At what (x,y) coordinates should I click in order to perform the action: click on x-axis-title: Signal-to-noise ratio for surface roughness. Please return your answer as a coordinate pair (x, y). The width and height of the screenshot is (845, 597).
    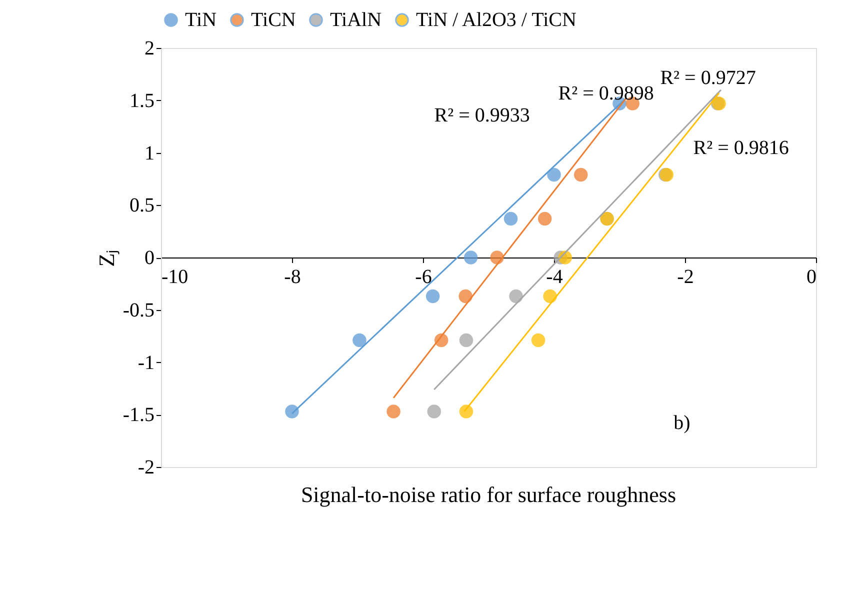
    Looking at the image, I should click on (488, 494).